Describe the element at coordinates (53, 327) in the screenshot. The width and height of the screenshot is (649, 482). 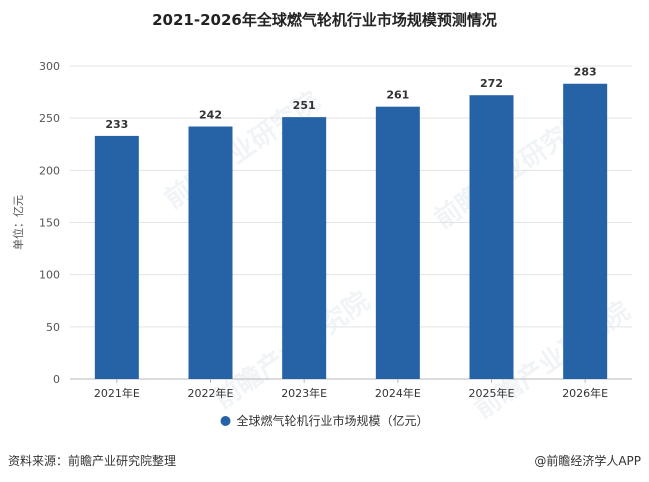
I see `y-tick-label: 50` at that location.